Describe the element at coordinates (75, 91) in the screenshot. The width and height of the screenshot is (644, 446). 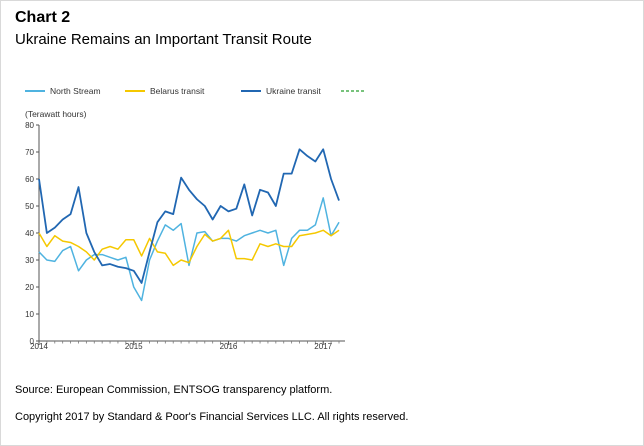
I see `legend-label: North Stream` at that location.